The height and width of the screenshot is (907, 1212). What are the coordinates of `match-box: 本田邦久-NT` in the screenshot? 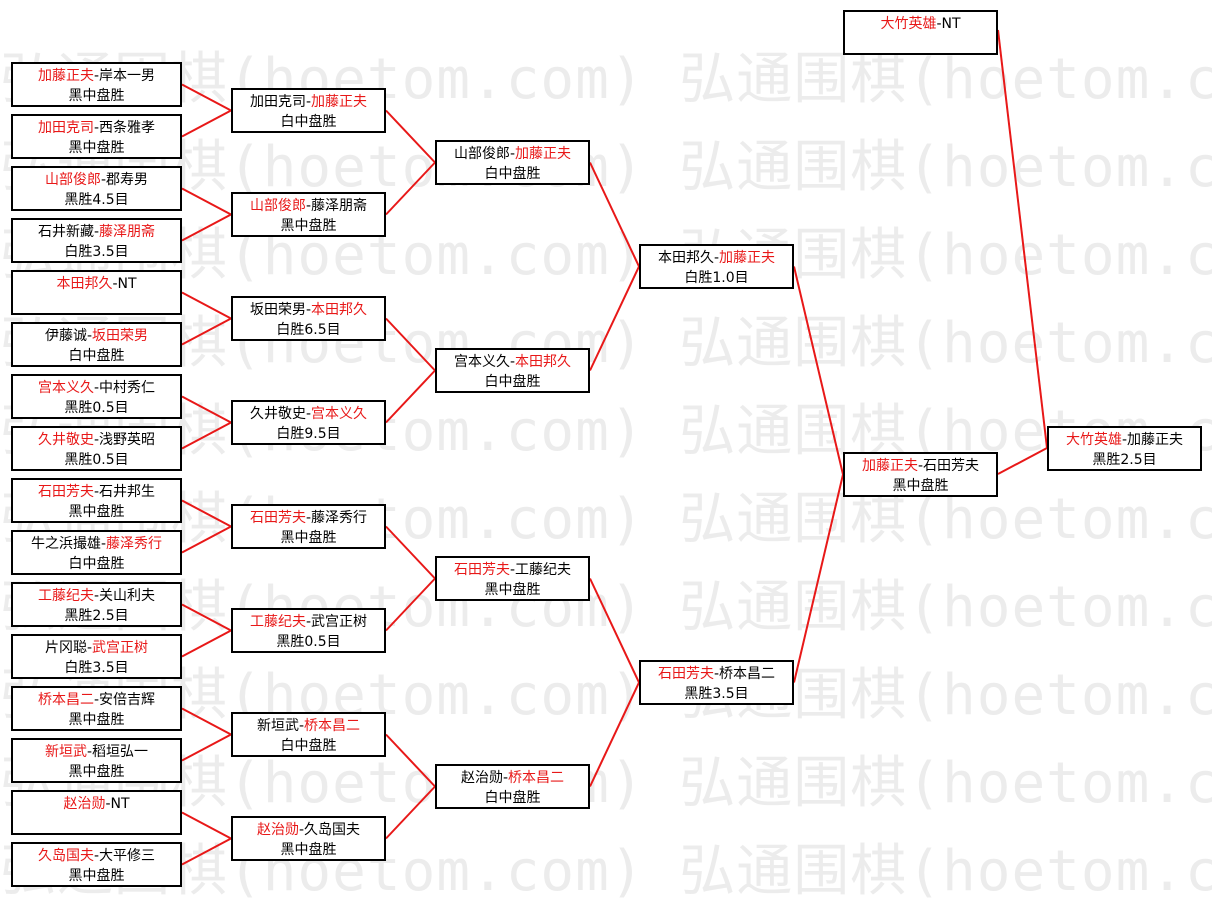 It's located at (96, 292).